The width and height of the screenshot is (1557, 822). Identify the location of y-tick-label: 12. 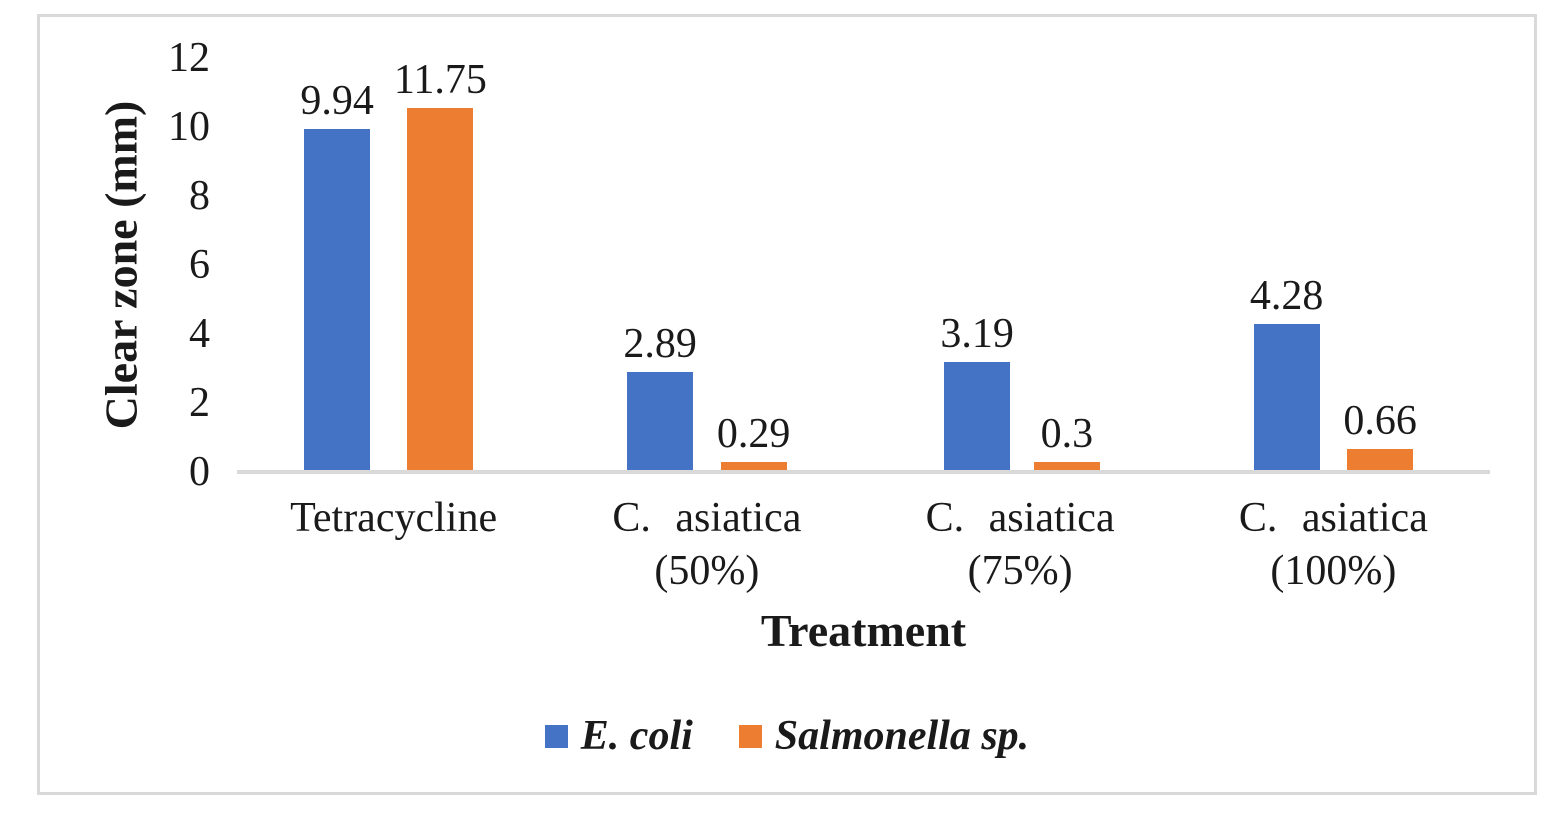
(189, 58).